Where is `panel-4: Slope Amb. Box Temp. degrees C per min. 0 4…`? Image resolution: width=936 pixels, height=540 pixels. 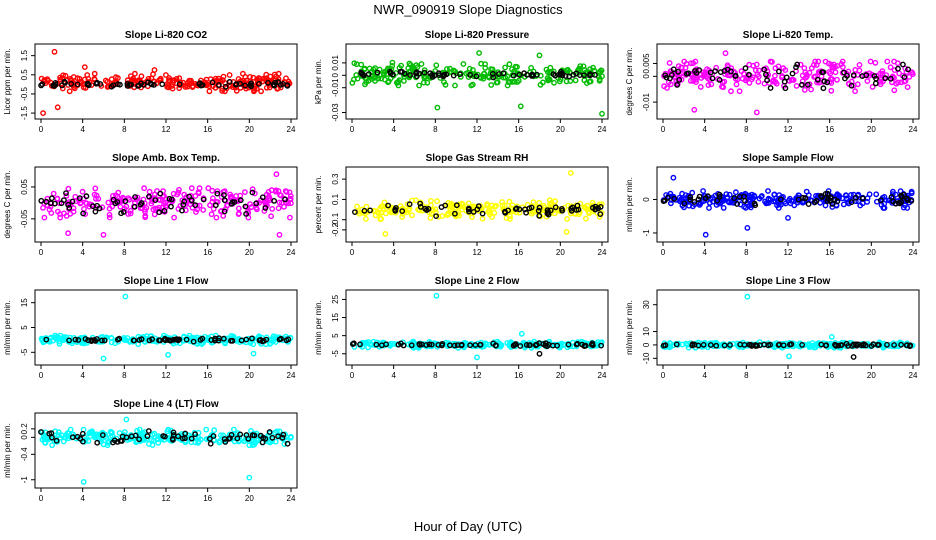
panel-4: Slope Amb. Box Temp. degrees C per min. 0 4… is located at coordinates (150, 205).